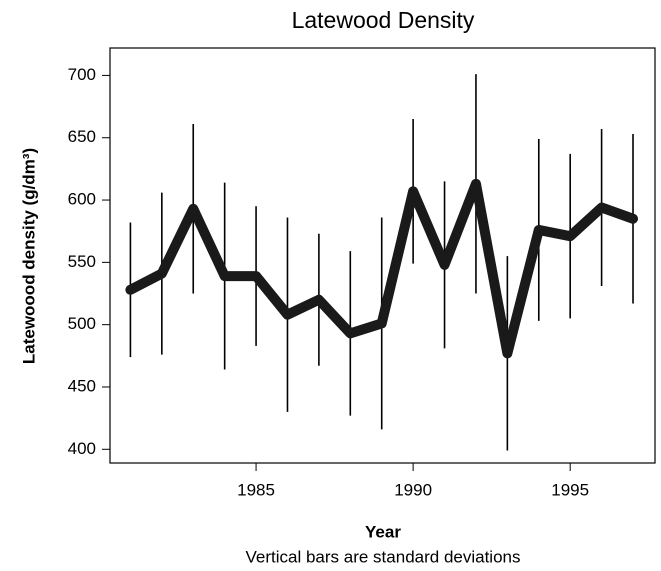  Describe the element at coordinates (28, 256) in the screenshot. I see `y-axis-label: Latewoood density (g/dm³)` at that location.